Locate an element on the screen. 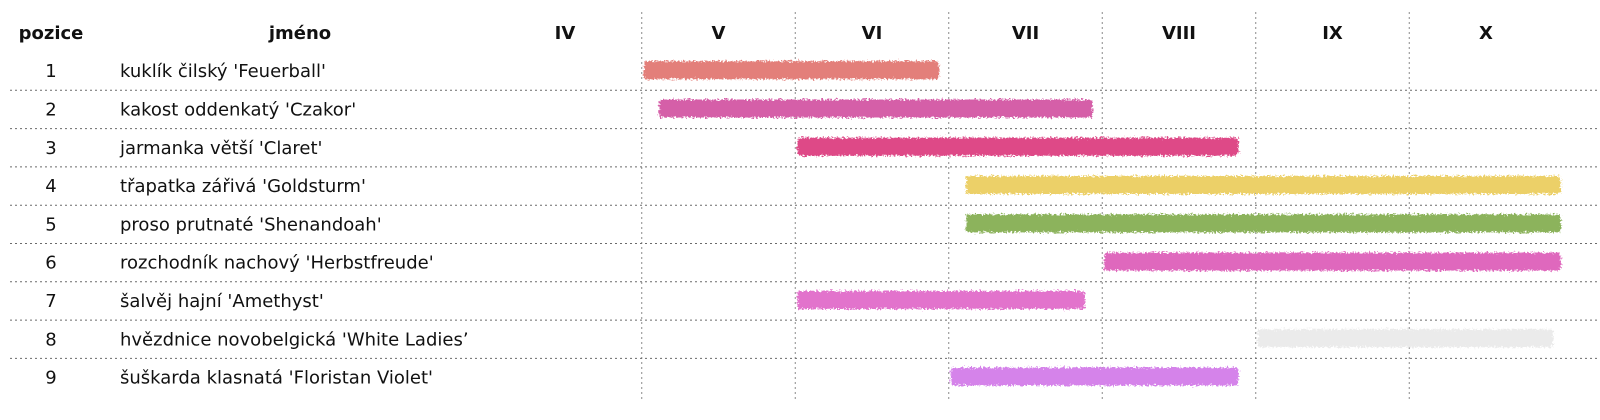 This screenshot has height=420, width=1600. row-position: 6 is located at coordinates (50, 263).